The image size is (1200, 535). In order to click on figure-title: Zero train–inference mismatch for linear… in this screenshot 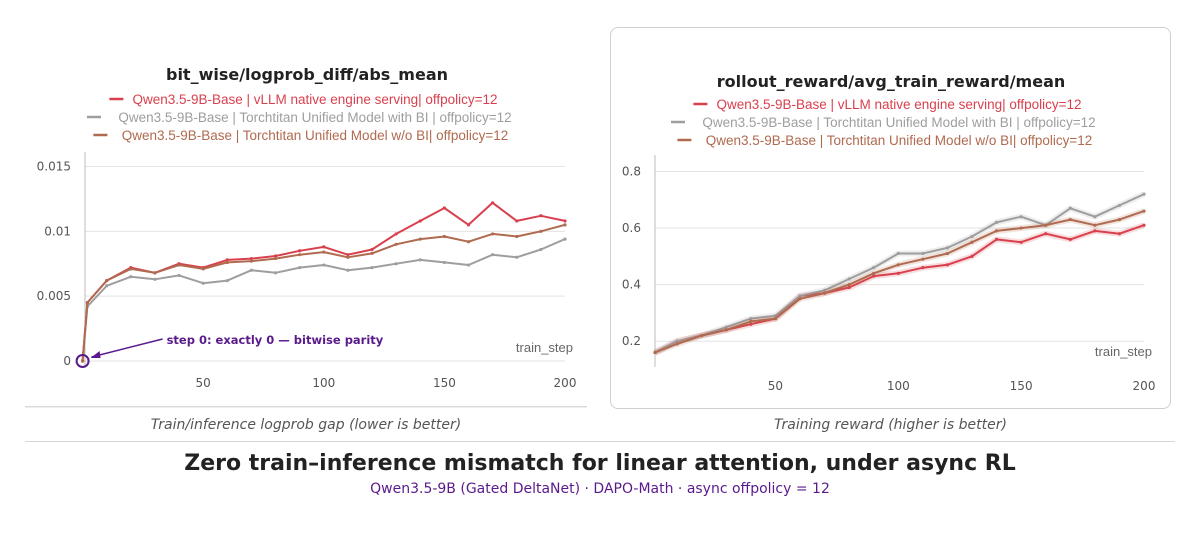, I will do `click(600, 463)`.